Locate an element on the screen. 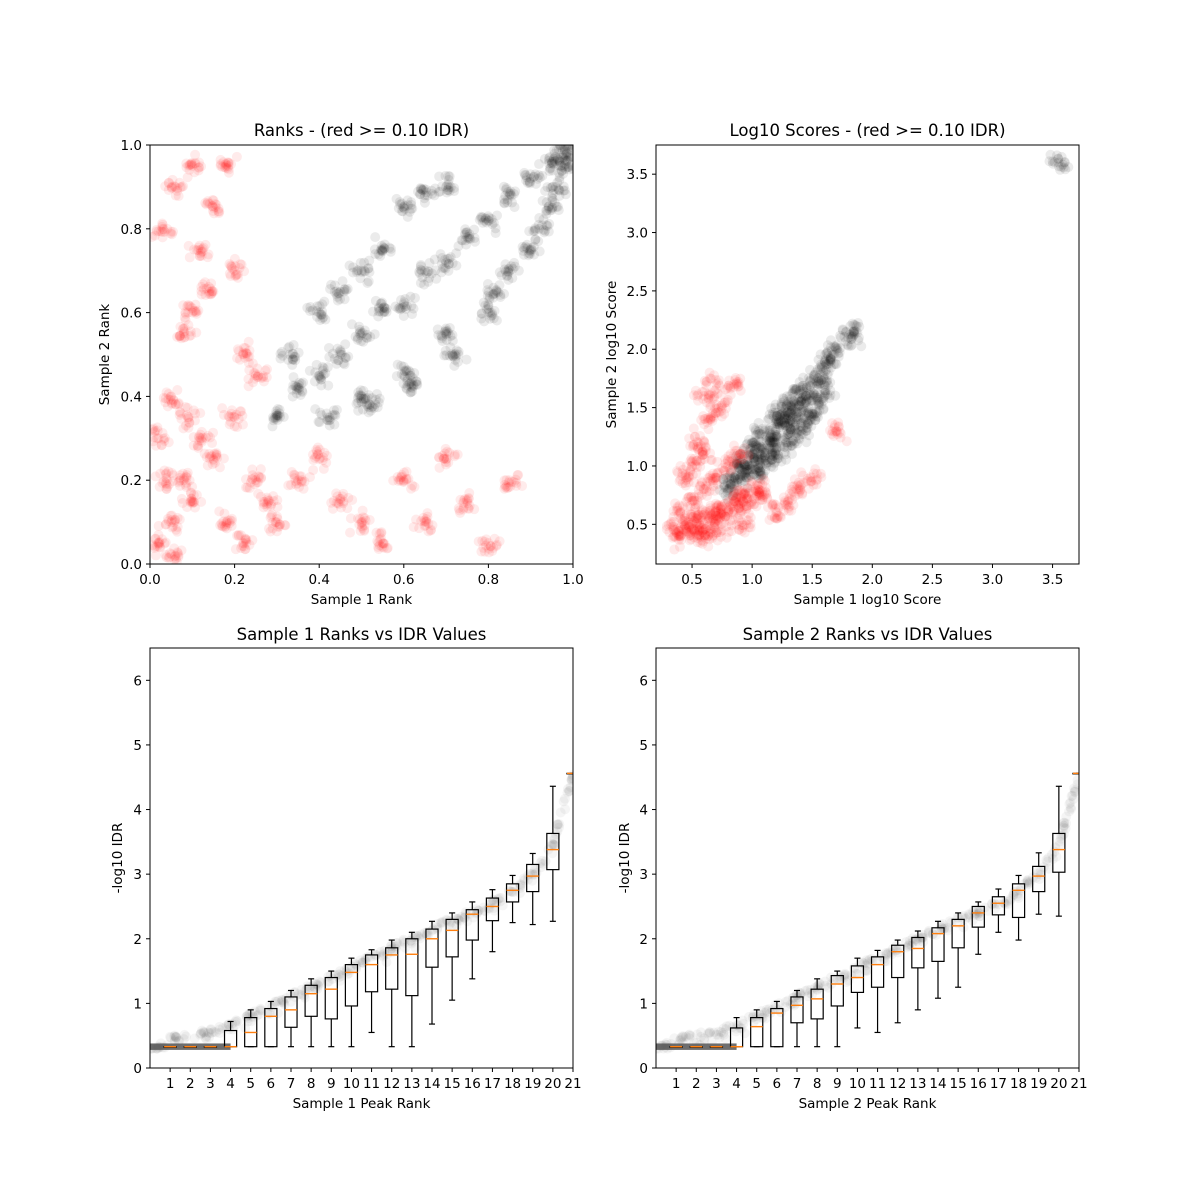 The width and height of the screenshot is (1200, 1200). scores-x-tick-label: 1.0 is located at coordinates (751, 580).